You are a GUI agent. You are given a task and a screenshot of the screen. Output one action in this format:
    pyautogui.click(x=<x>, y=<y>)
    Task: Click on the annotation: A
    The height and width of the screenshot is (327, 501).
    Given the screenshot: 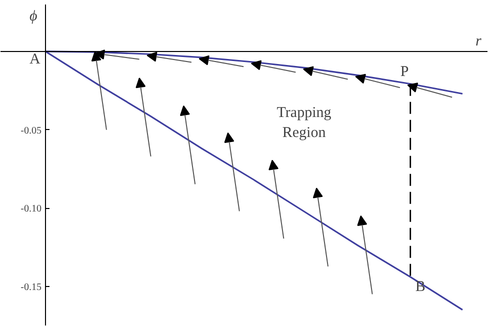 What is the action you would take?
    pyautogui.click(x=35, y=59)
    